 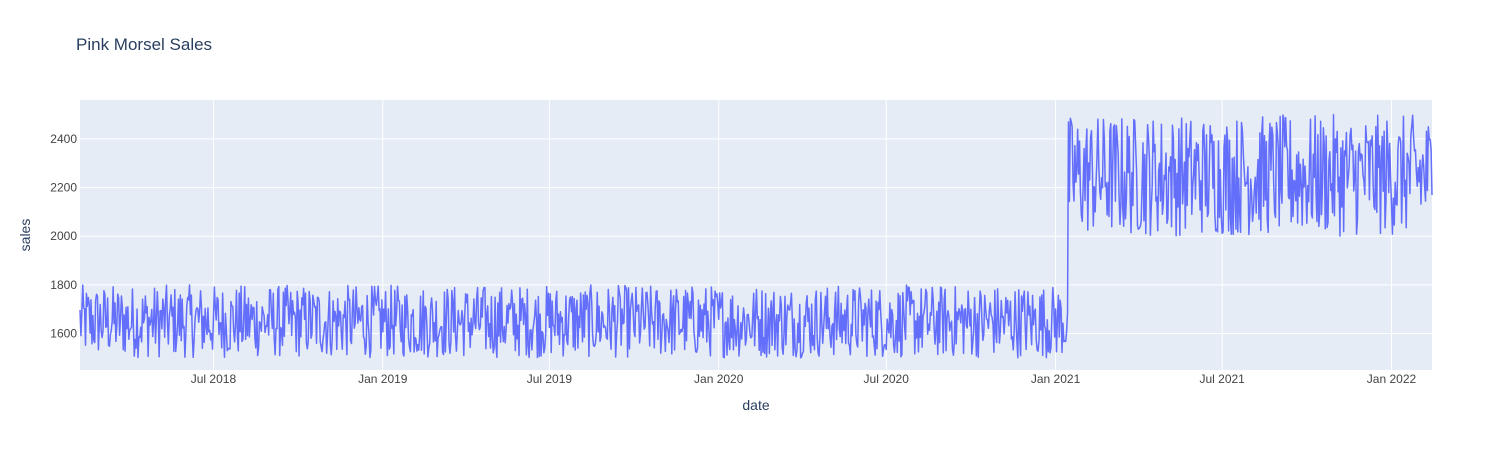 What do you see at coordinates (719, 379) in the screenshot?
I see `x-tick-label: Jan 2020` at bounding box center [719, 379].